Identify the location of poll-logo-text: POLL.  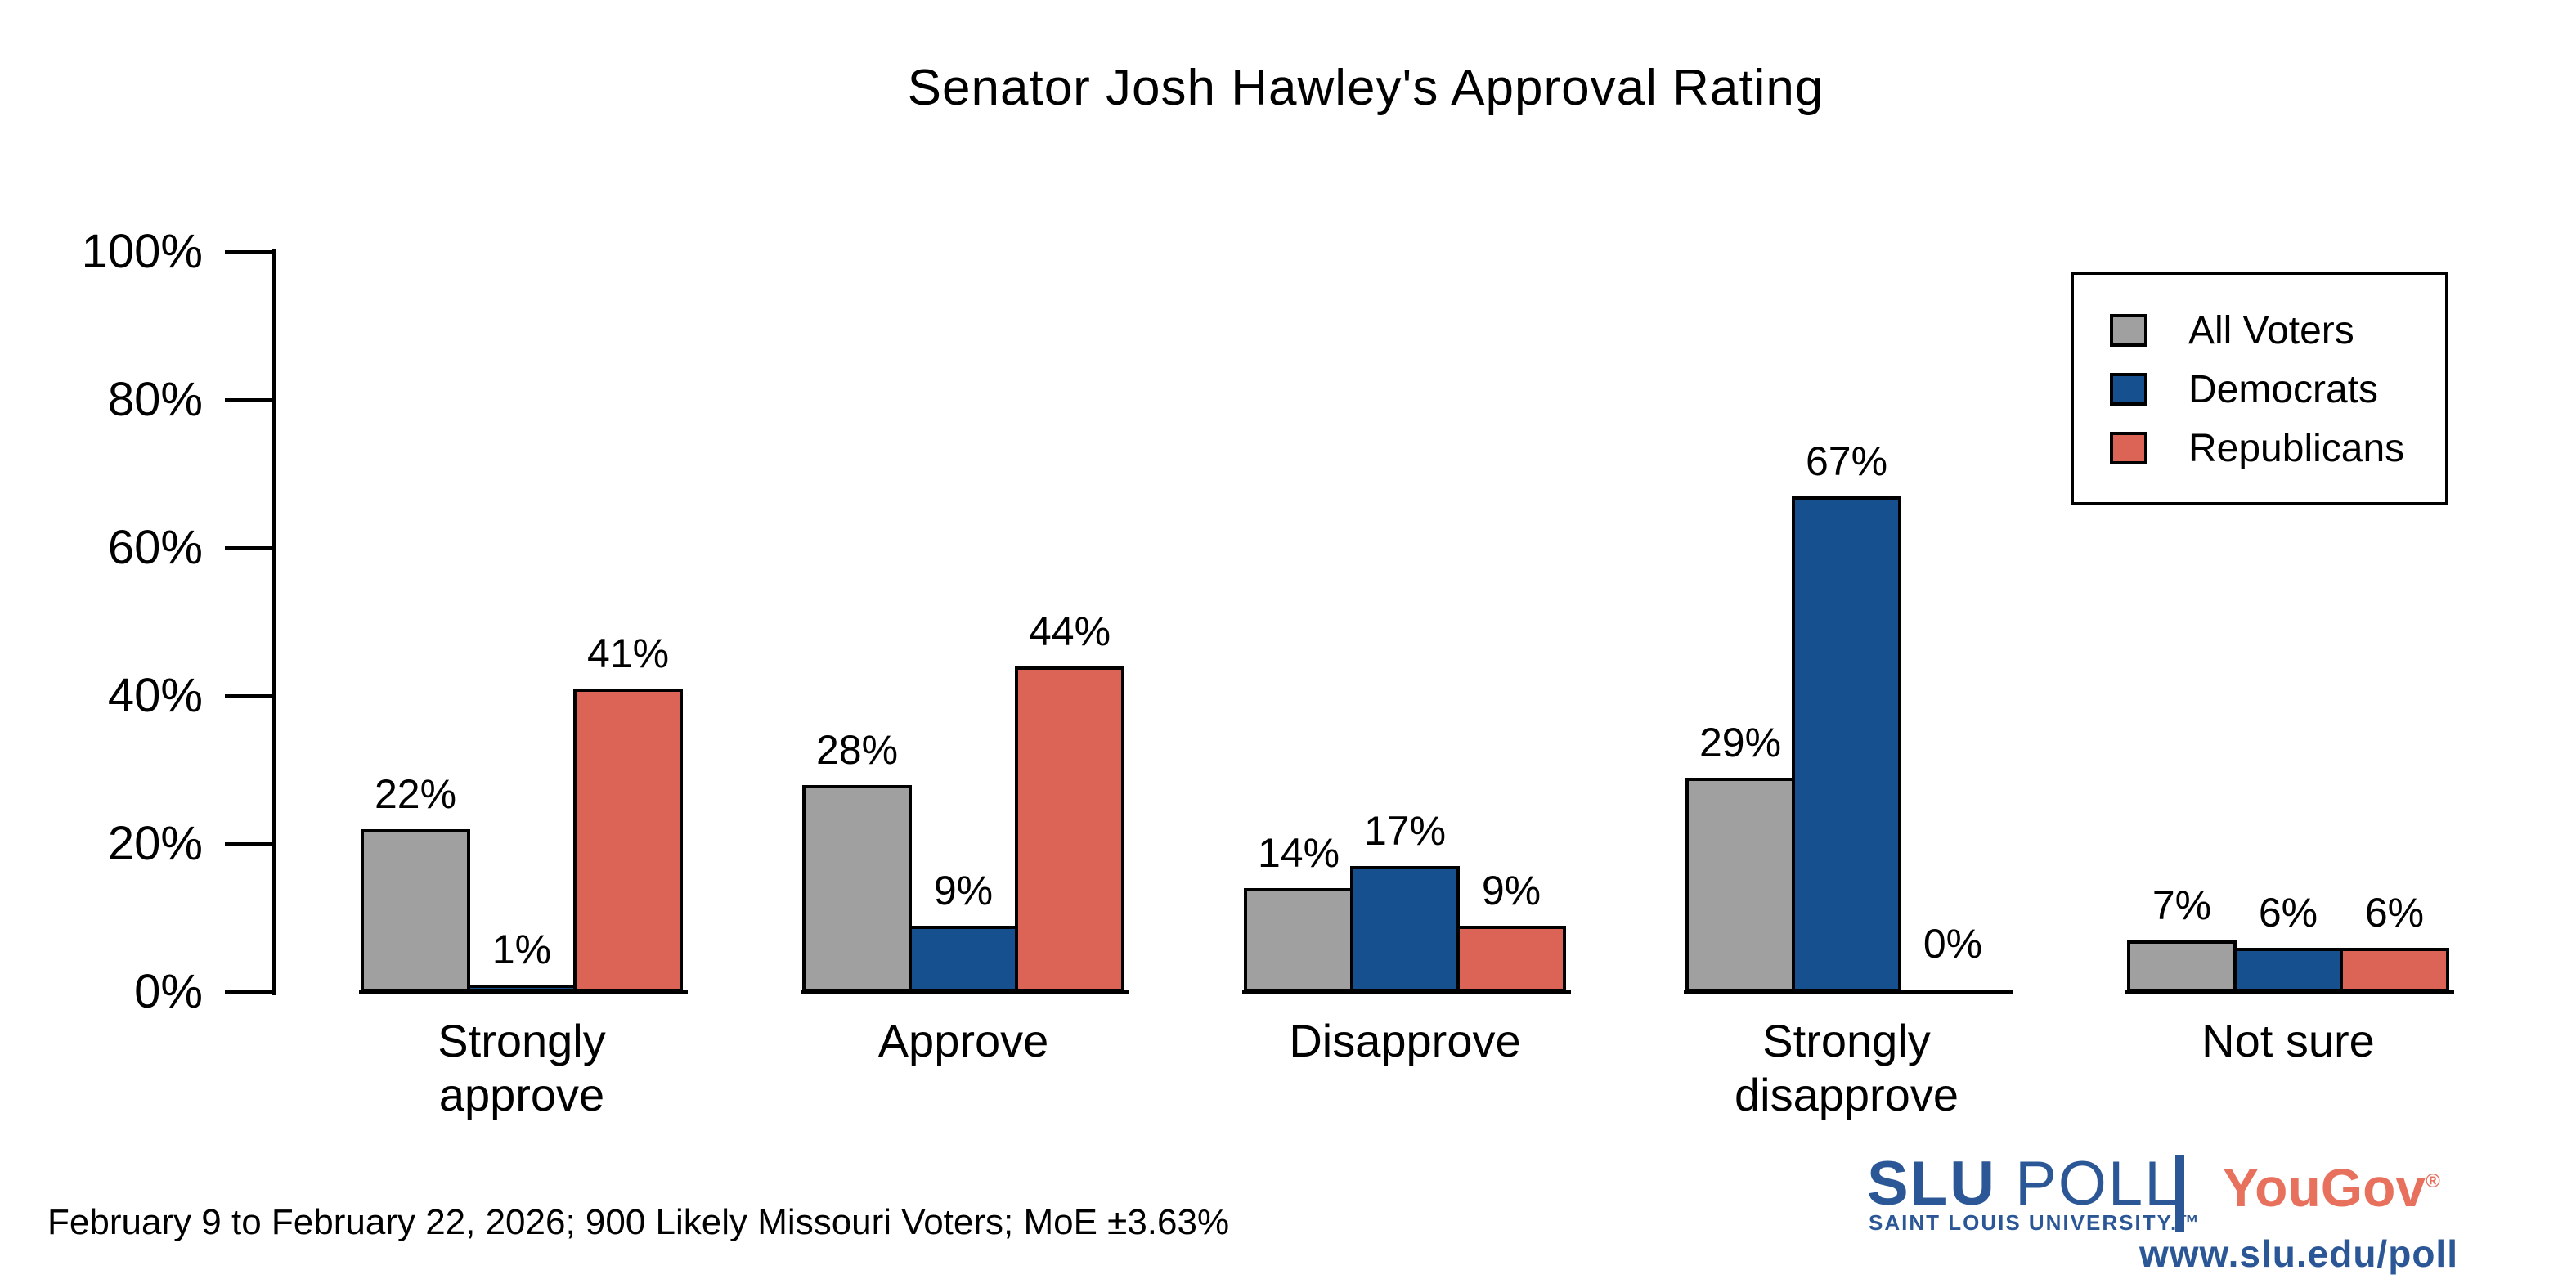
(2088, 1183).